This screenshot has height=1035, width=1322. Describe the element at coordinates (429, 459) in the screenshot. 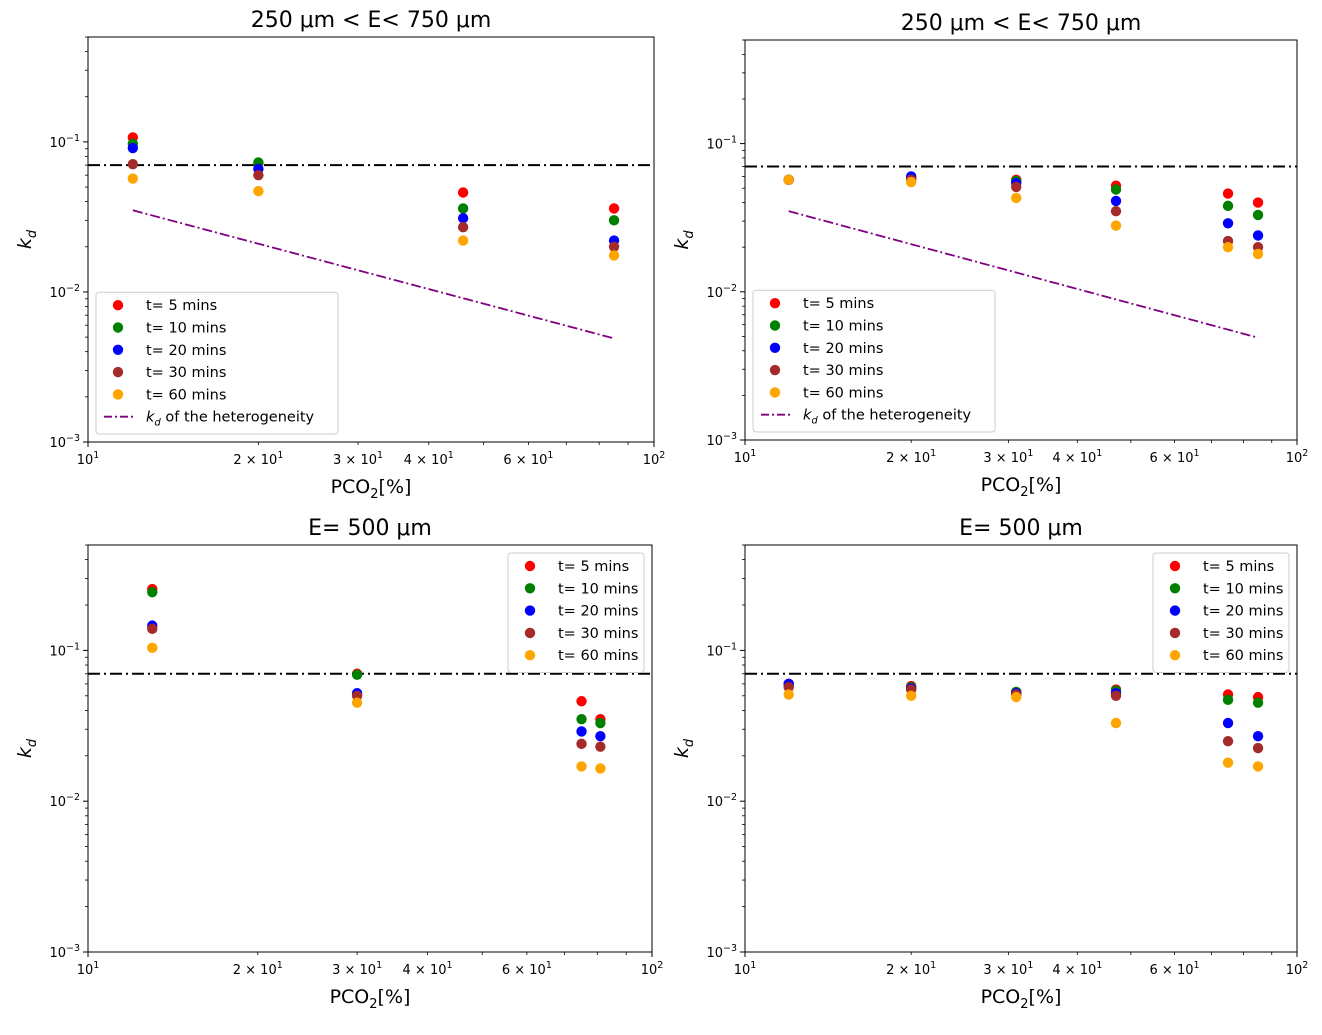

I see `chart-1-x-tick-label: 4 × 101` at that location.